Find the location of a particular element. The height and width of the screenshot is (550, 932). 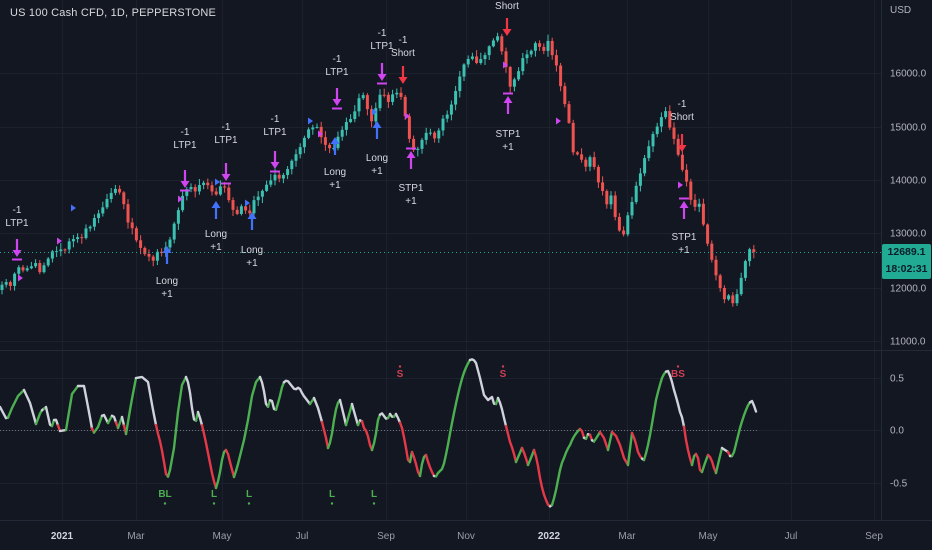

last-price-value: 12689.1 is located at coordinates (906, 252).